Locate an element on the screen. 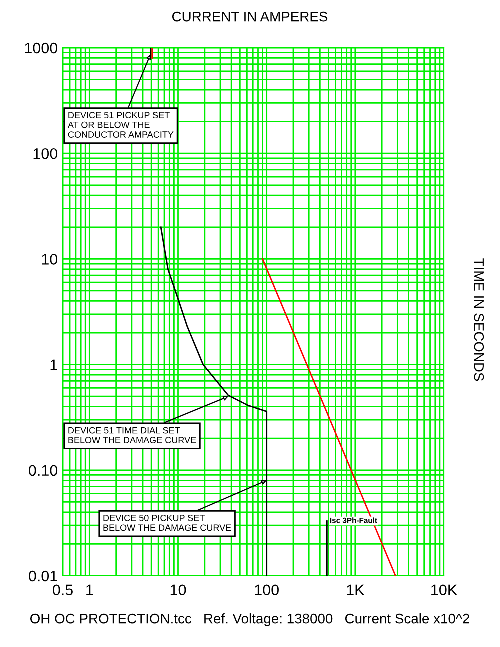 This screenshot has width=500, height=647. y-axis-title: TIME IN SECONDS is located at coordinates (479, 320).